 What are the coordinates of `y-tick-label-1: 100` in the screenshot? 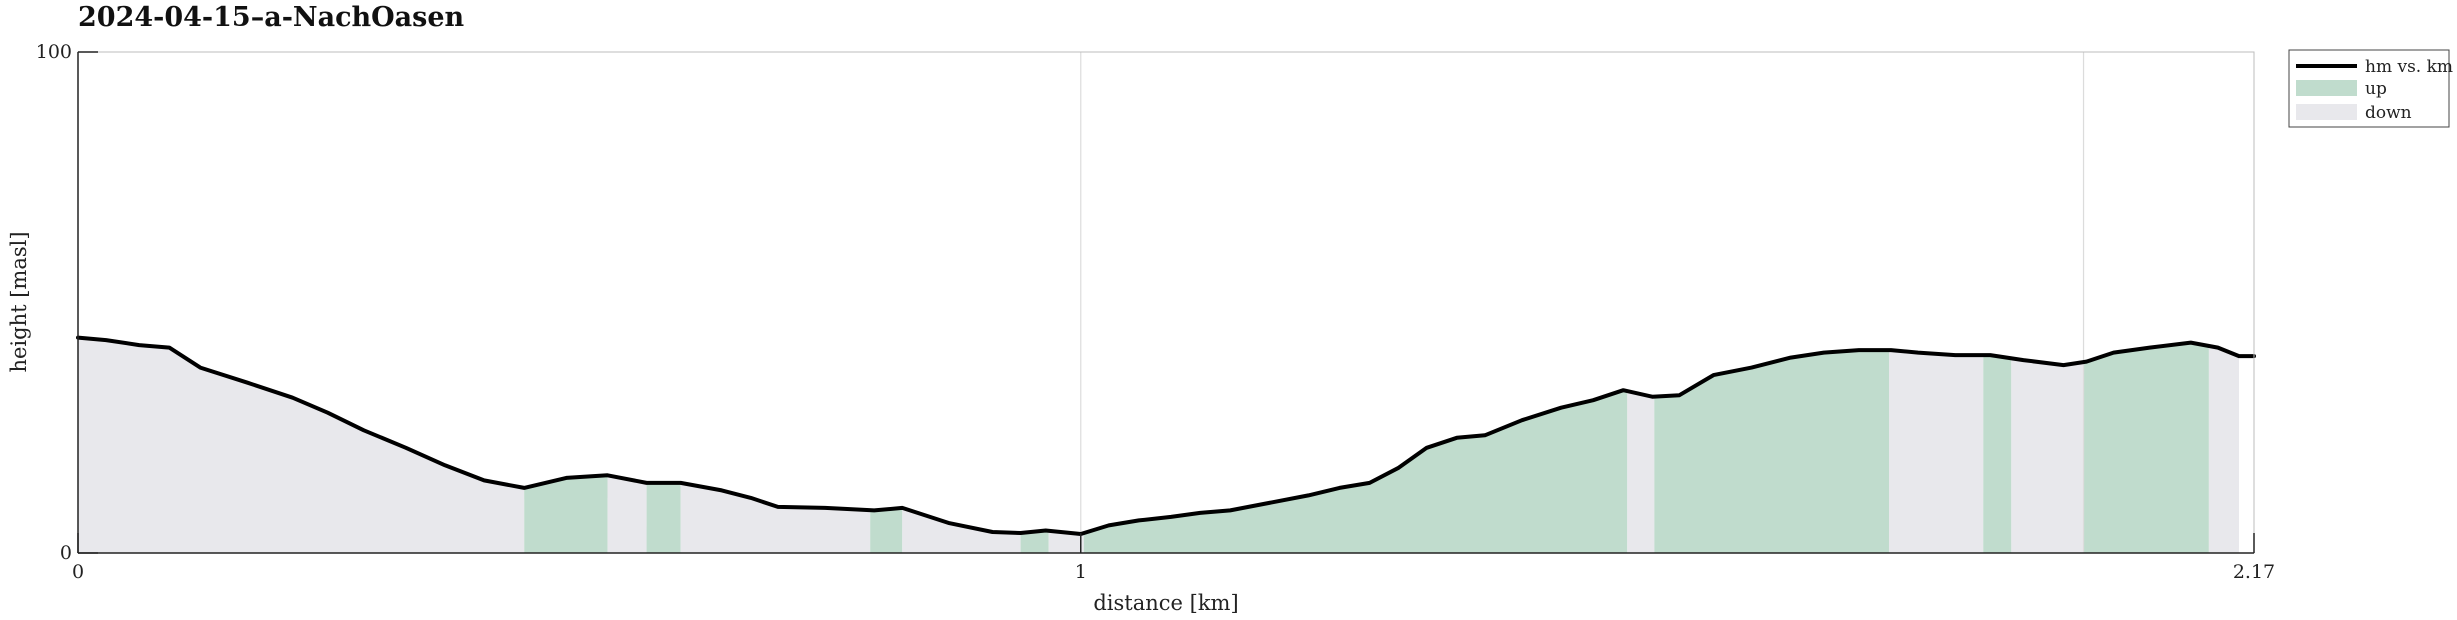 It's located at (54, 52).